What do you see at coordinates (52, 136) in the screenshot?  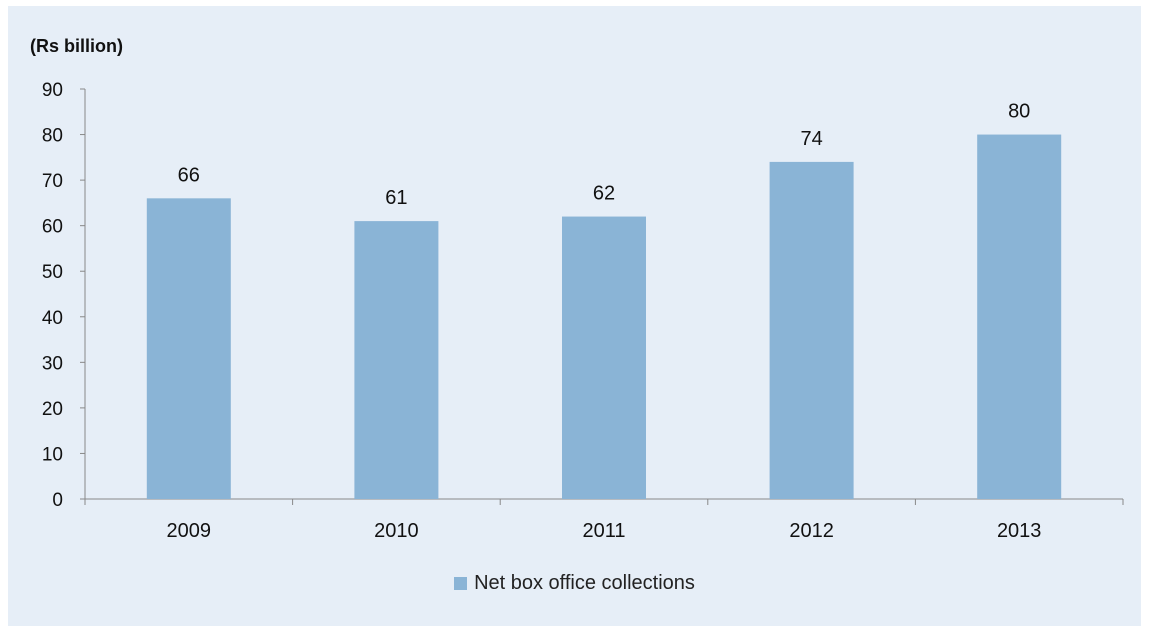 I see `y-tick-label: 80` at bounding box center [52, 136].